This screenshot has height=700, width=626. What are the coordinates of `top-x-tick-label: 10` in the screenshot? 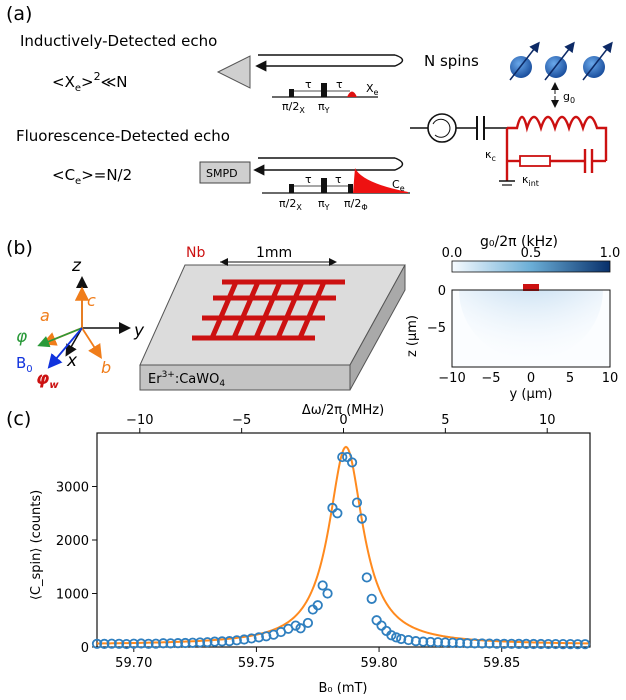 It's located at (547, 420).